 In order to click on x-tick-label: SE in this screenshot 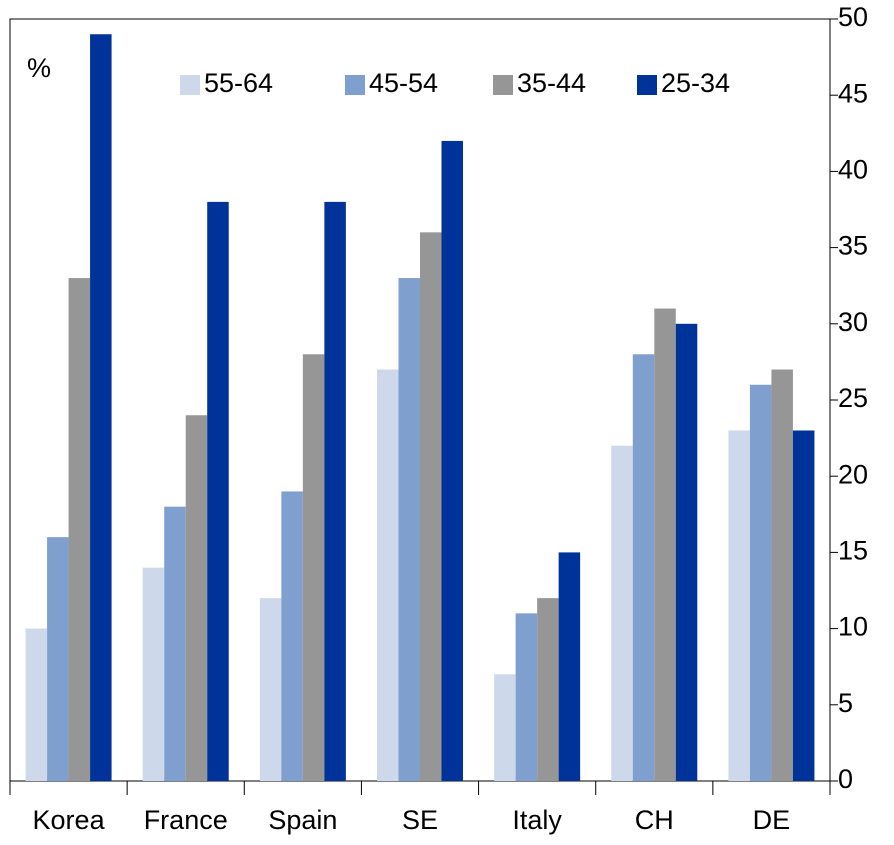, I will do `click(420, 820)`.